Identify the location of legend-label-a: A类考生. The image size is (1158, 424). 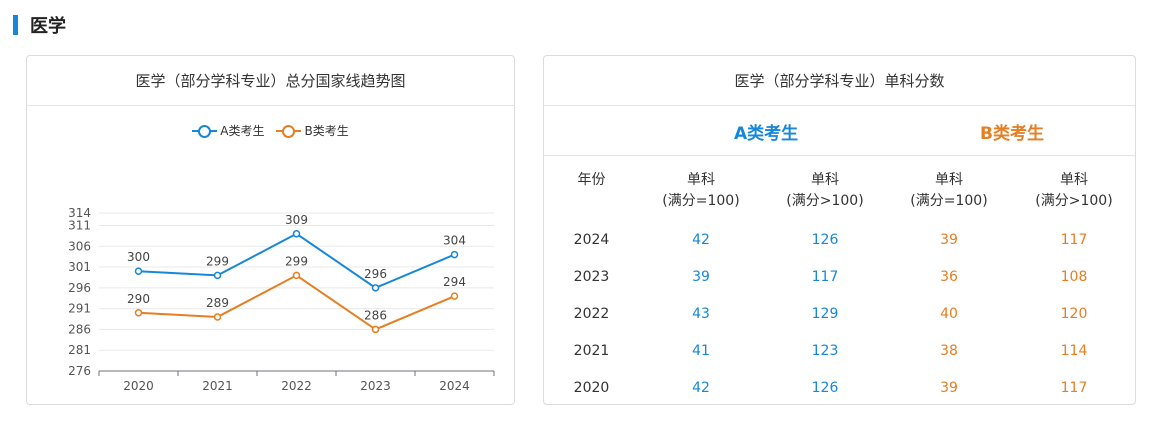
(242, 131).